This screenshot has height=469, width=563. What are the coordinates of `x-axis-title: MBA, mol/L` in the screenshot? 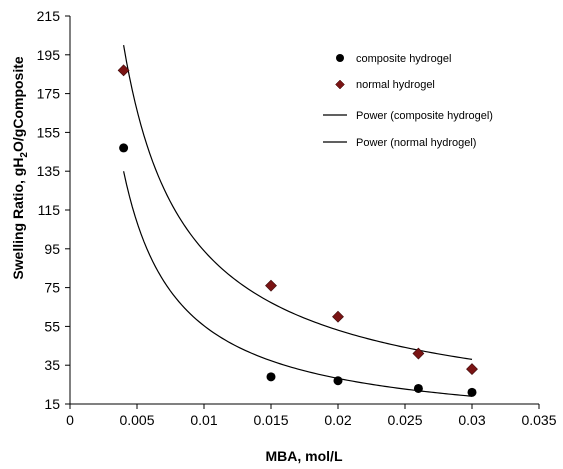 It's located at (304, 456).